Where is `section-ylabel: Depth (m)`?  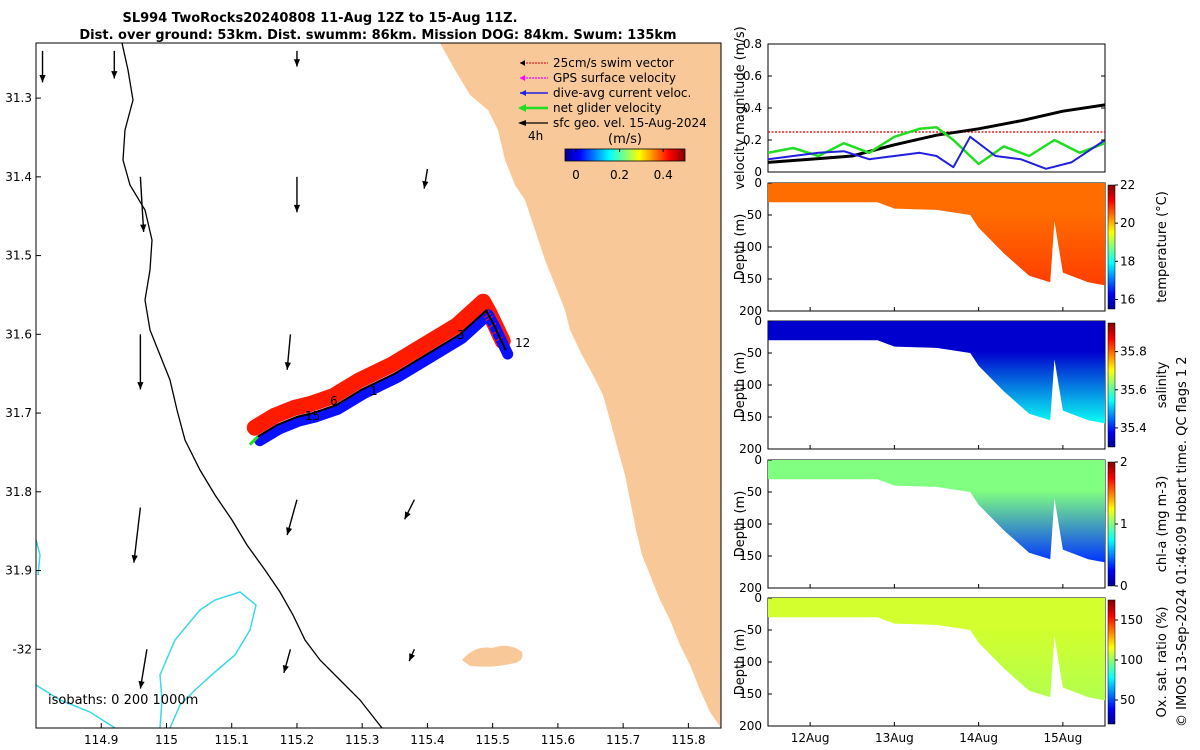
section-ylabel: Depth (m) is located at coordinates (740, 524).